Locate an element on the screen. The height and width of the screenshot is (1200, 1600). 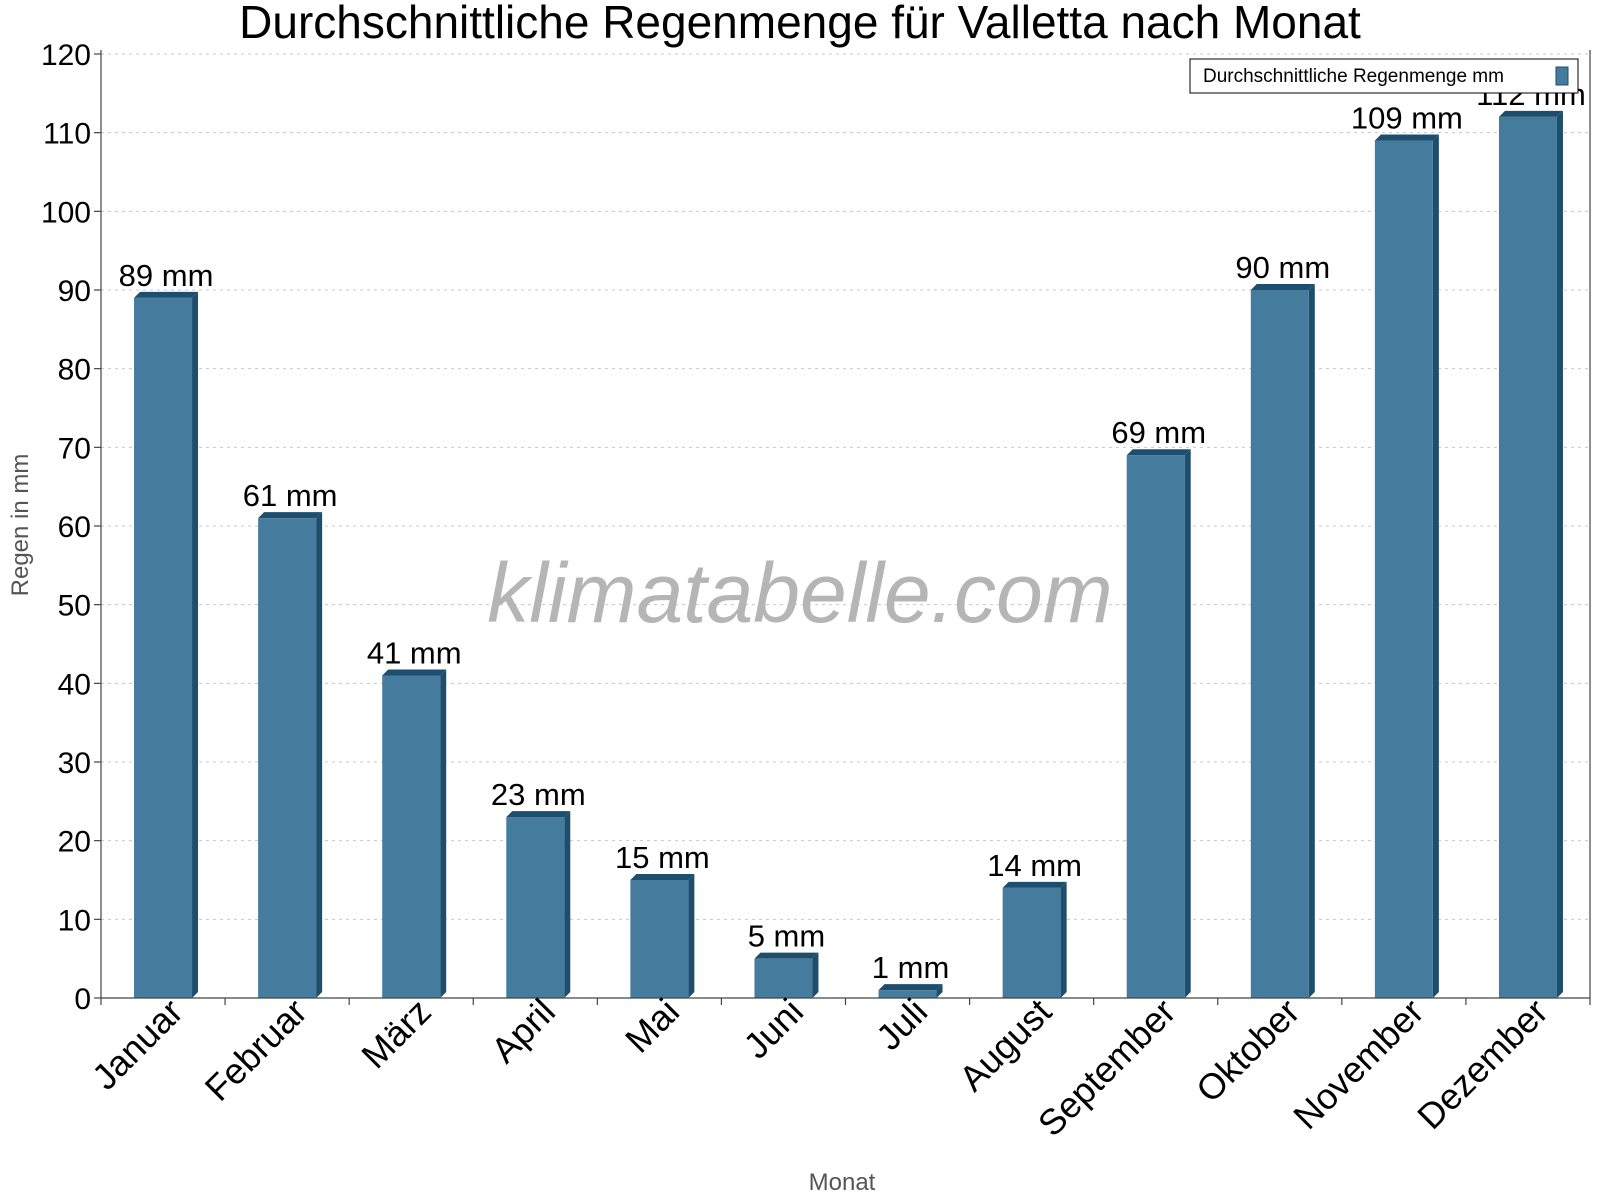
y-tick-label: 10 is located at coordinates (74, 920).